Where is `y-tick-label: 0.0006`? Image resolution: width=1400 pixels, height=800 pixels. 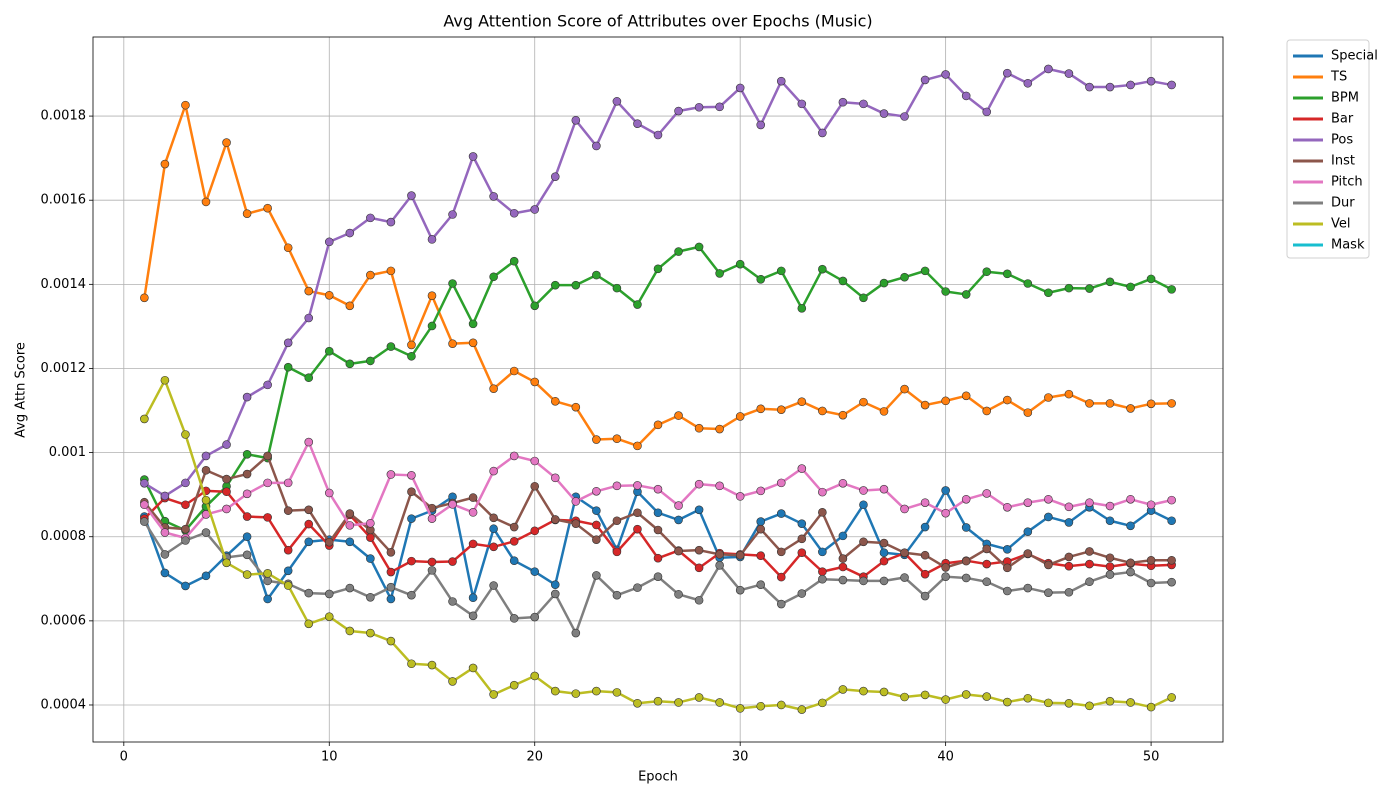
y-tick-label: 0.0006 is located at coordinates (64, 620).